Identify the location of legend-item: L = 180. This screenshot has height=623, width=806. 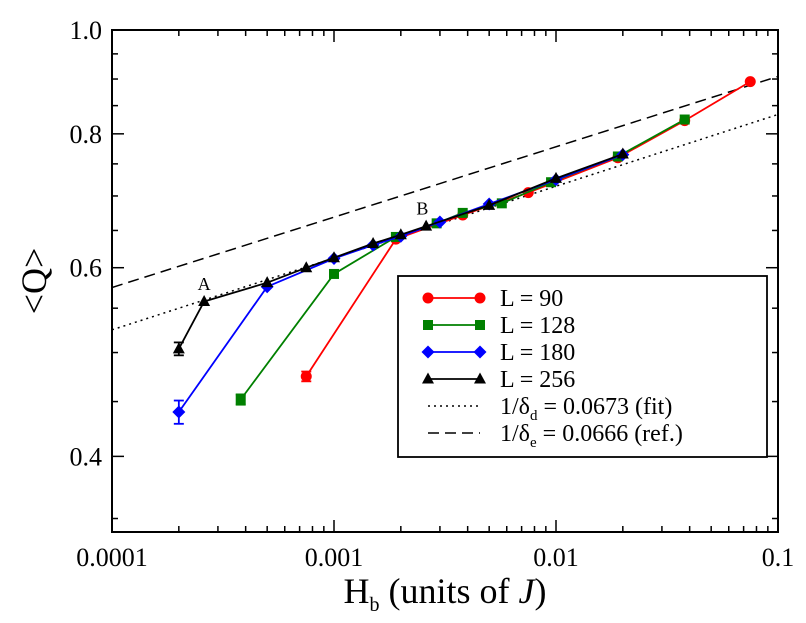
(498, 353).